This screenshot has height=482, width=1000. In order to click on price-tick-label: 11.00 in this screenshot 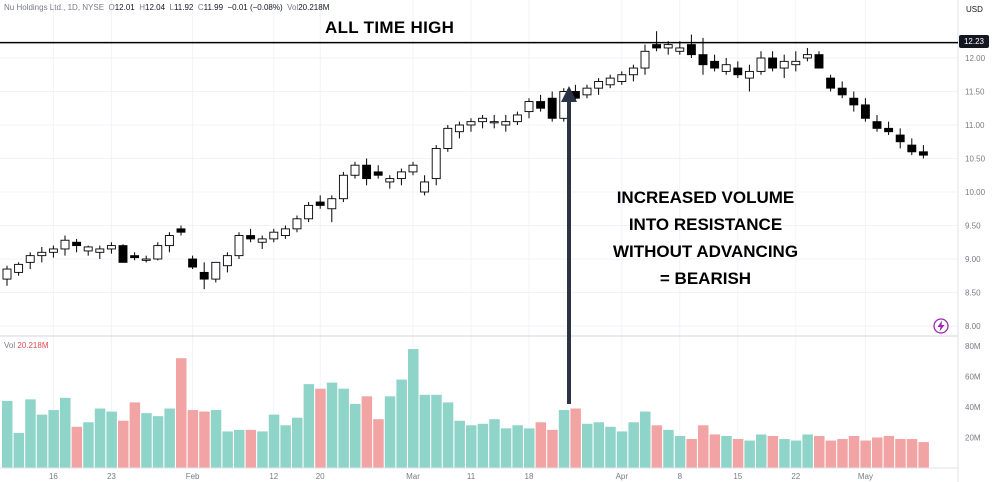, I will do `click(975, 125)`.